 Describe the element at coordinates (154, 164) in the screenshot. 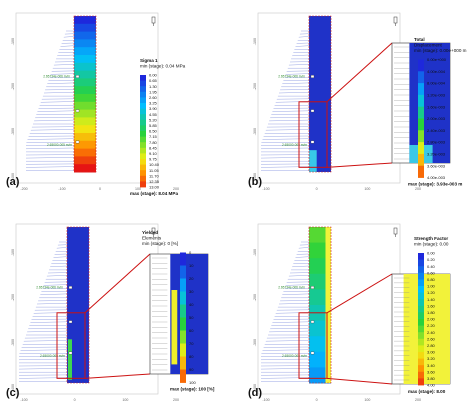

I see `legend-level-label: 10.40` at that location.